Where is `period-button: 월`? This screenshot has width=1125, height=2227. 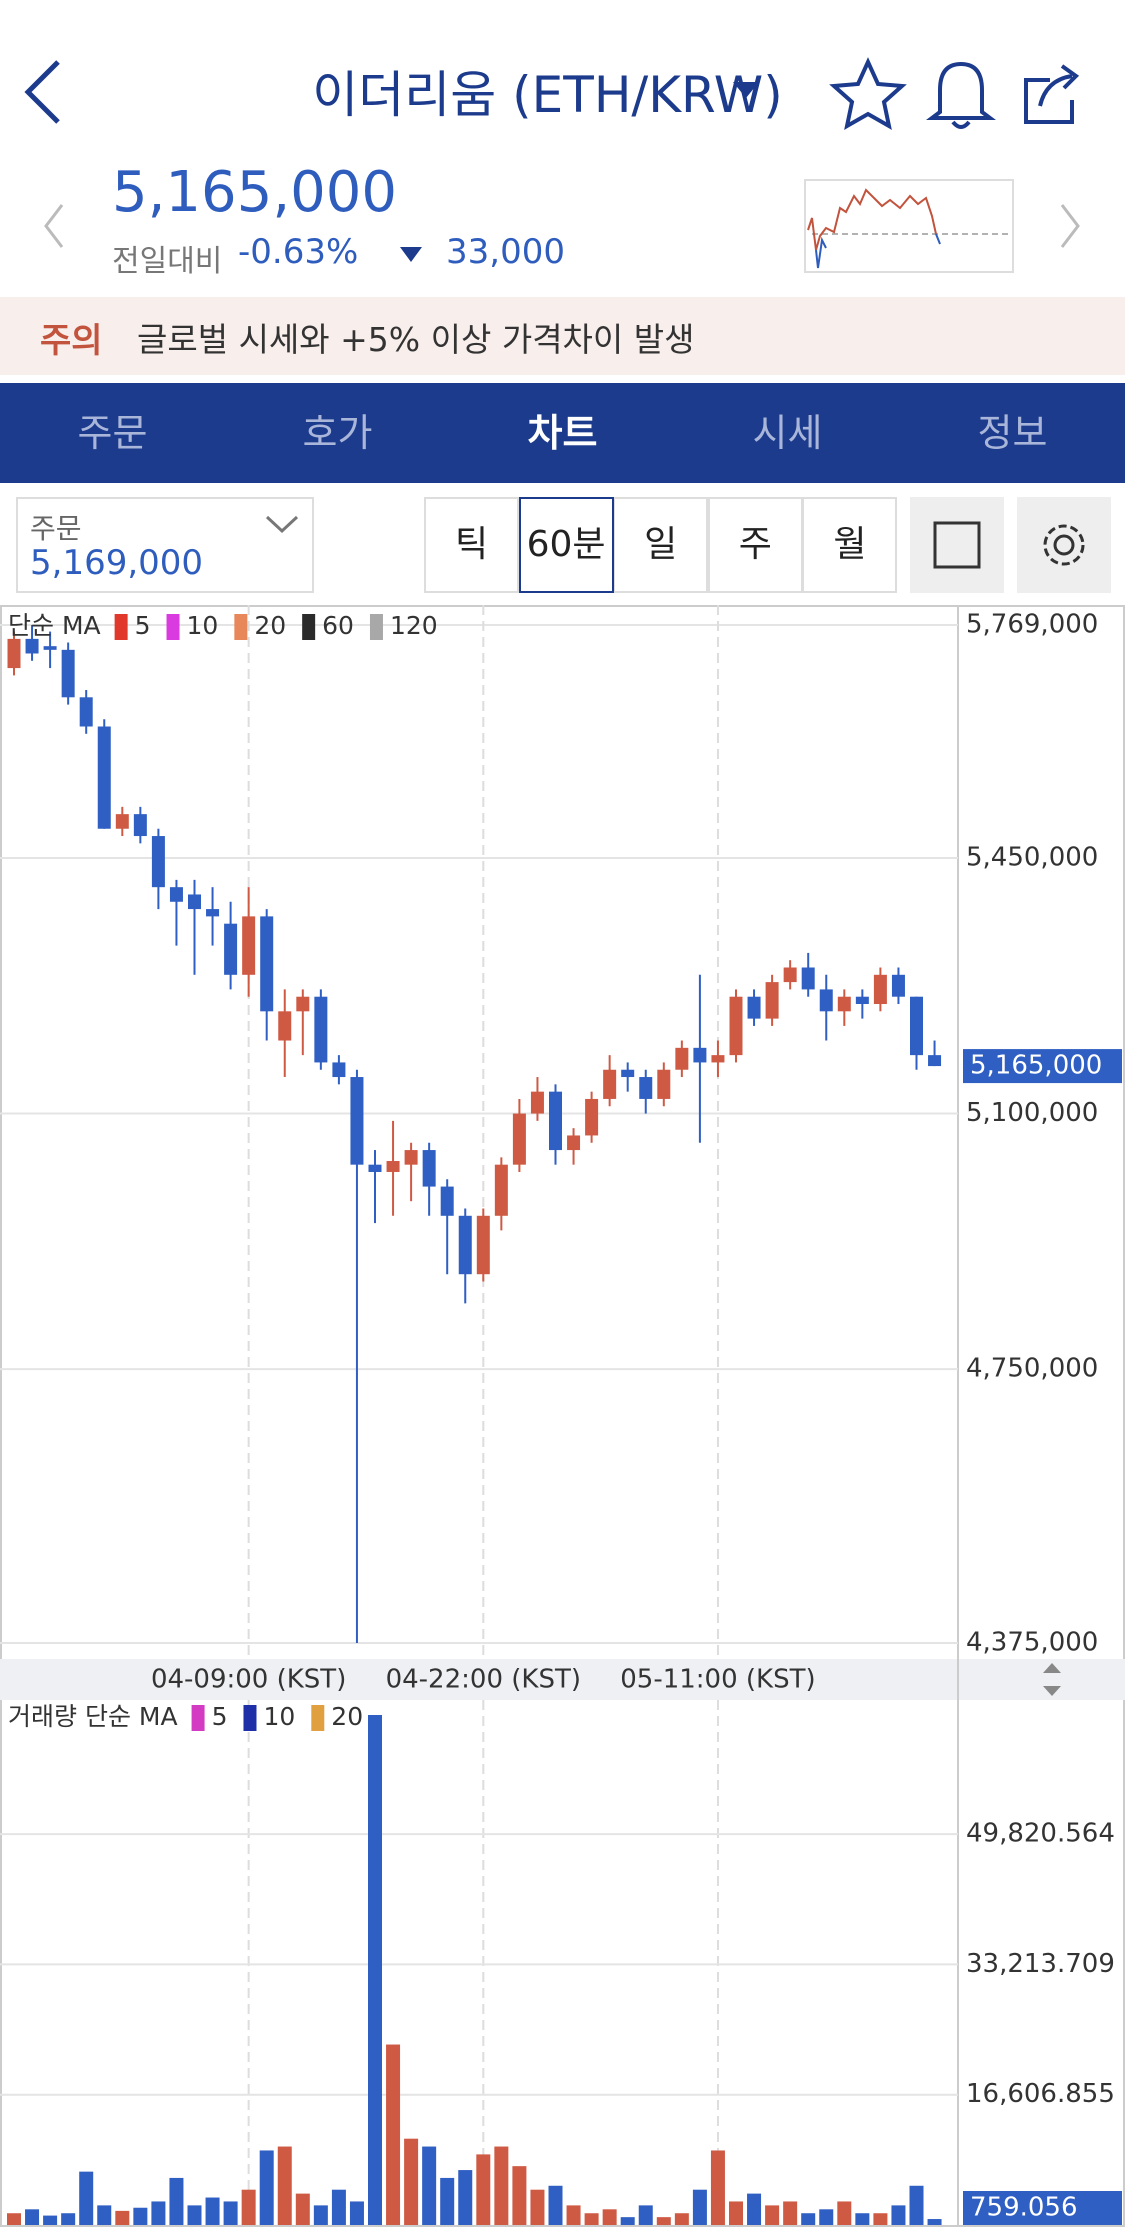 period-button: 월 is located at coordinates (850, 545).